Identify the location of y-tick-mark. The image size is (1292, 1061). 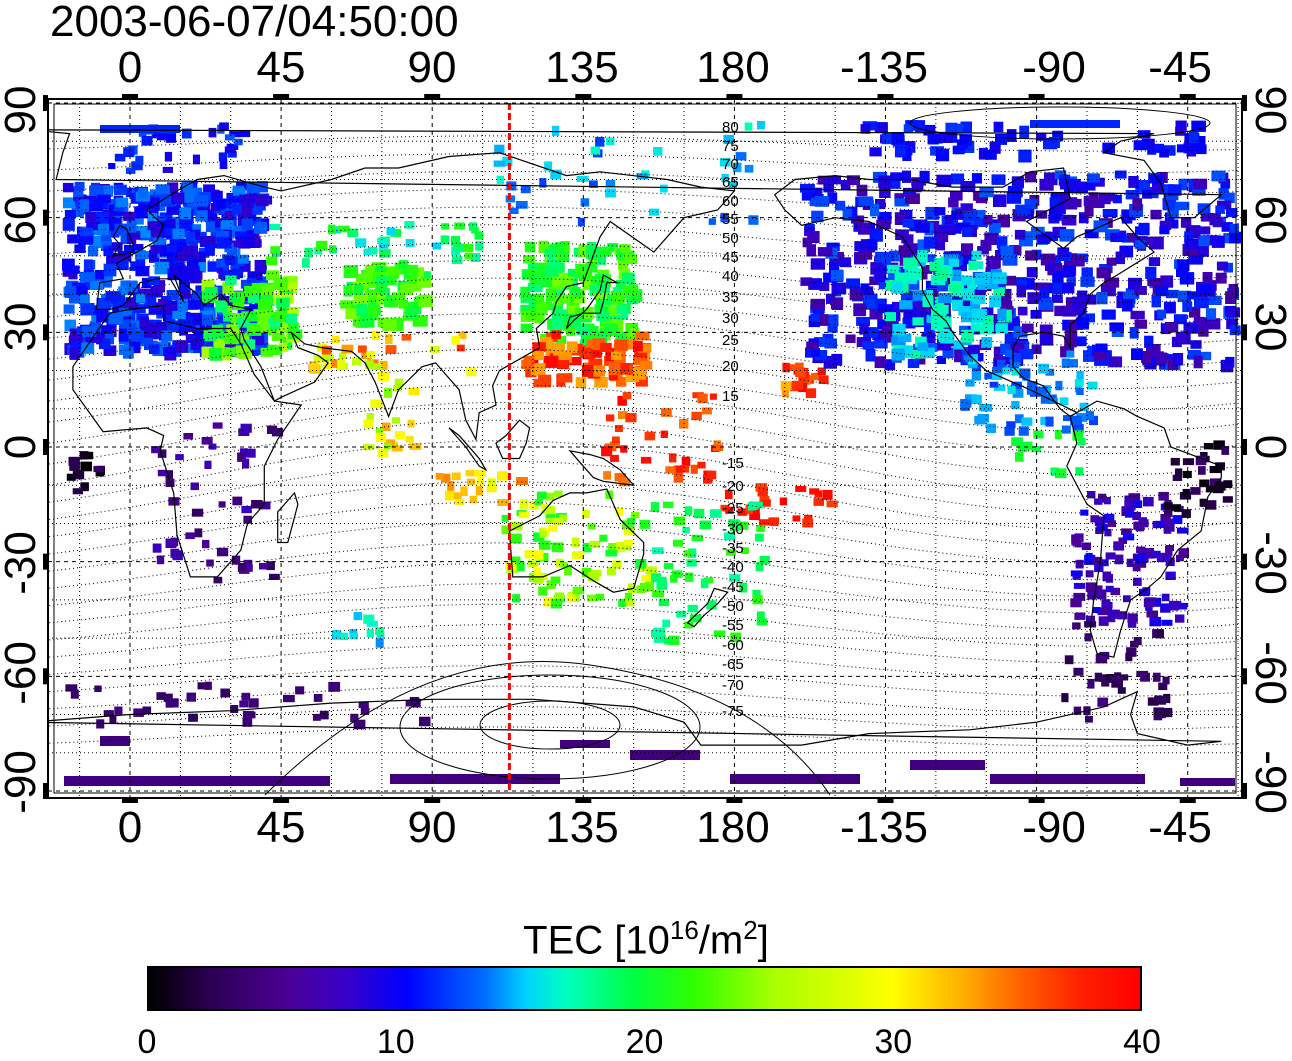
(1244, 217).